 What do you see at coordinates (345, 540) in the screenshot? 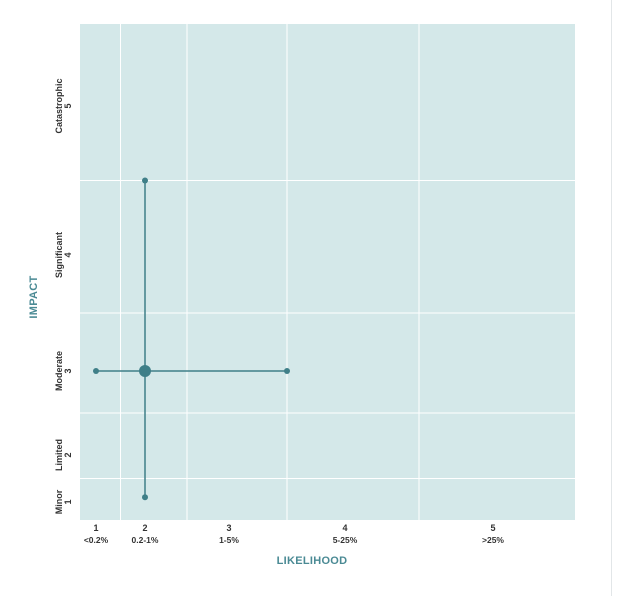
I see `x-tick-sublabel-4: 5-25%` at bounding box center [345, 540].